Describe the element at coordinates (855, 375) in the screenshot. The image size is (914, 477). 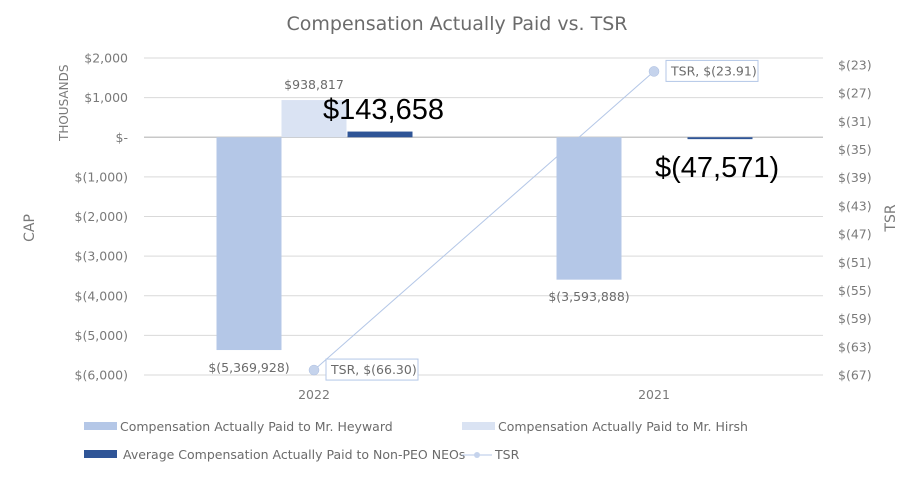
I see `y2-tick-label: $(67)` at that location.